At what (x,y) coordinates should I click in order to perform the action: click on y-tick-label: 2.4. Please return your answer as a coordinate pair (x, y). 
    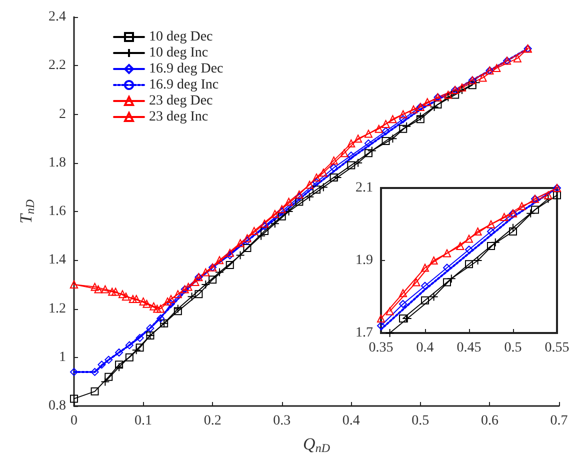
    Looking at the image, I should click on (57, 17).